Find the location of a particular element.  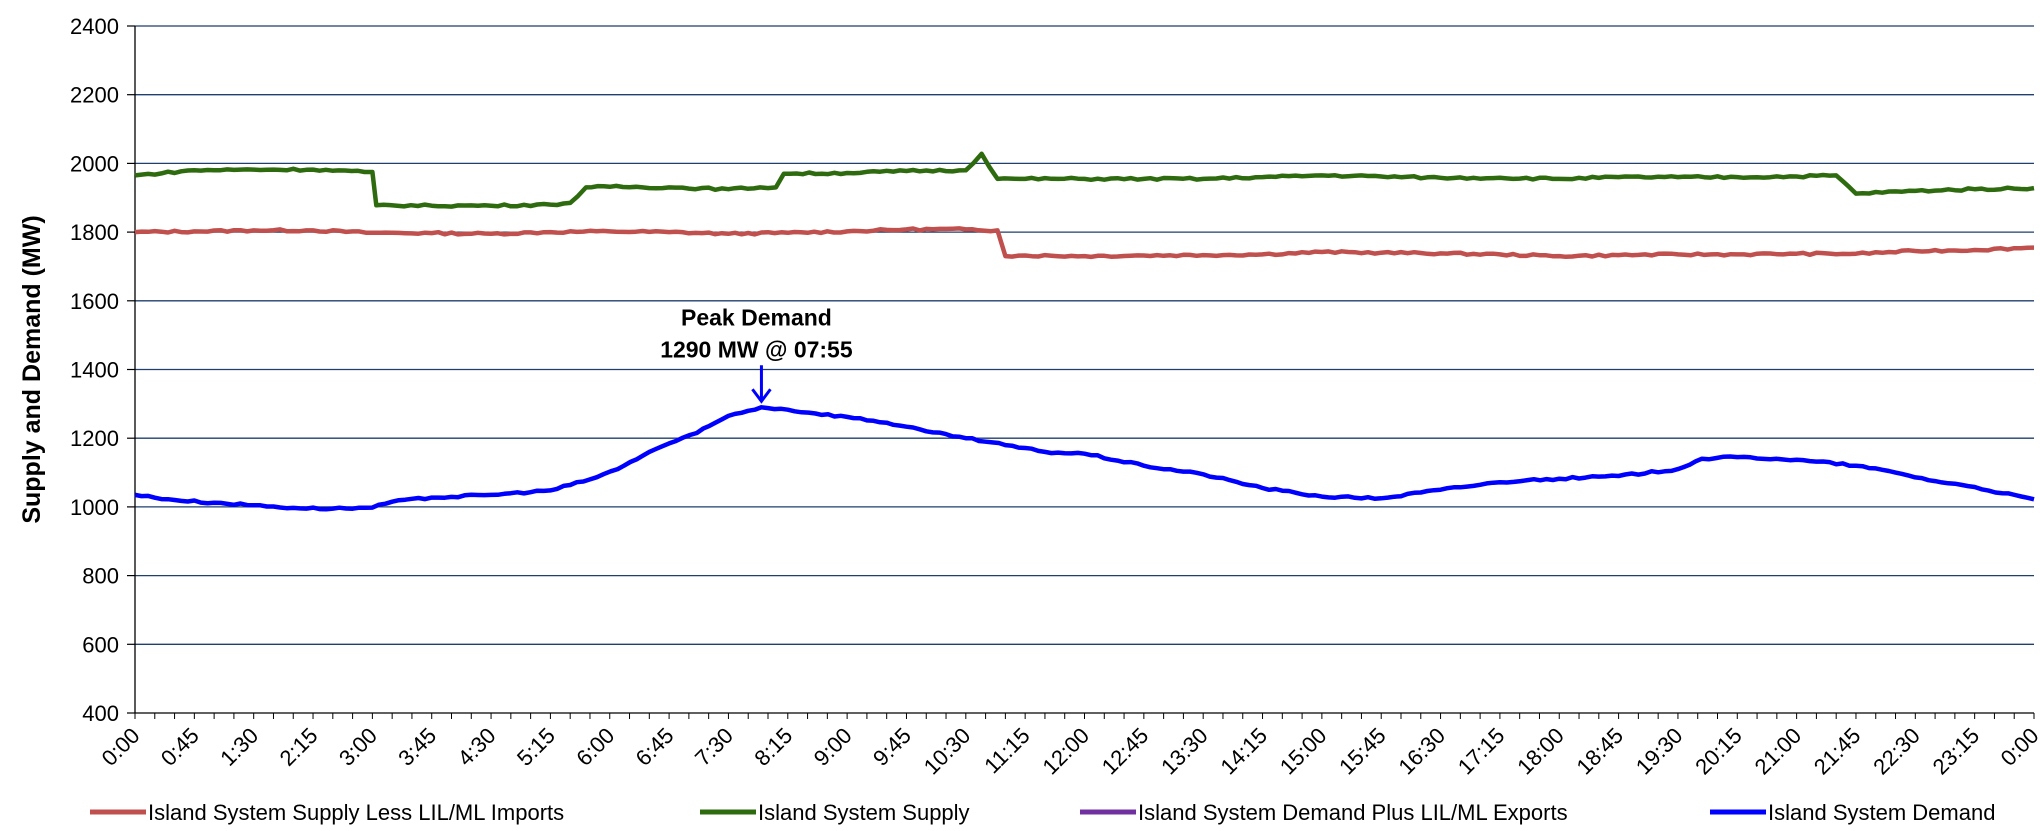

x-tick-label: 23:15 is located at coordinates (1956, 751).